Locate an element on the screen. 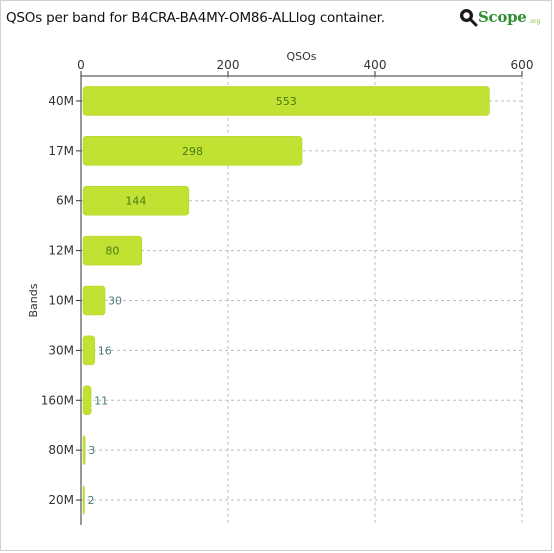 This screenshot has width=554, height=553. bar-12M is located at coordinates (112, 250).